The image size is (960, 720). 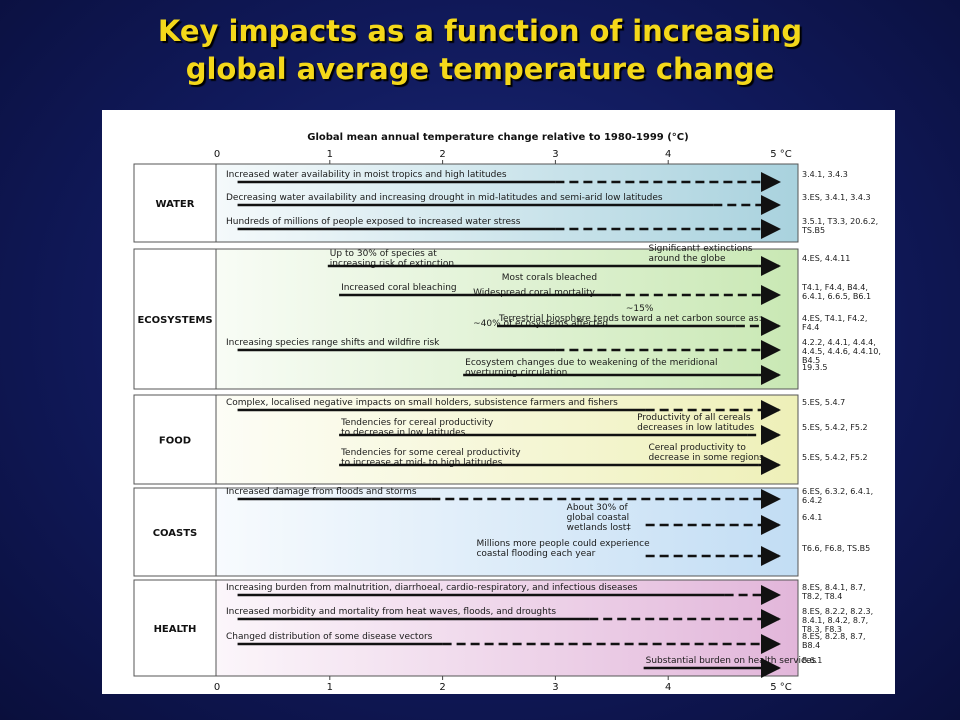 What do you see at coordinates (781, 687) in the screenshot?
I see `x-tick-bottom: 5 °C` at bounding box center [781, 687].